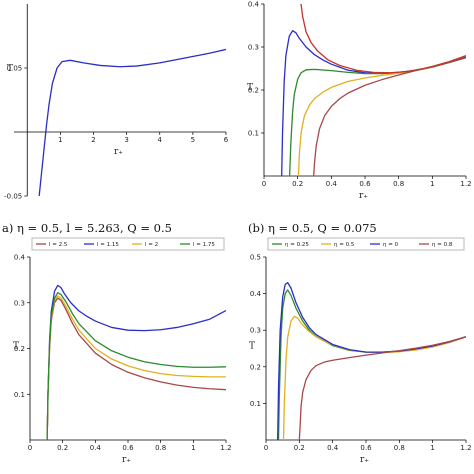  What do you see at coordinates (93, 140) in the screenshot?
I see `x-tick-label-a: 2` at bounding box center [93, 140].